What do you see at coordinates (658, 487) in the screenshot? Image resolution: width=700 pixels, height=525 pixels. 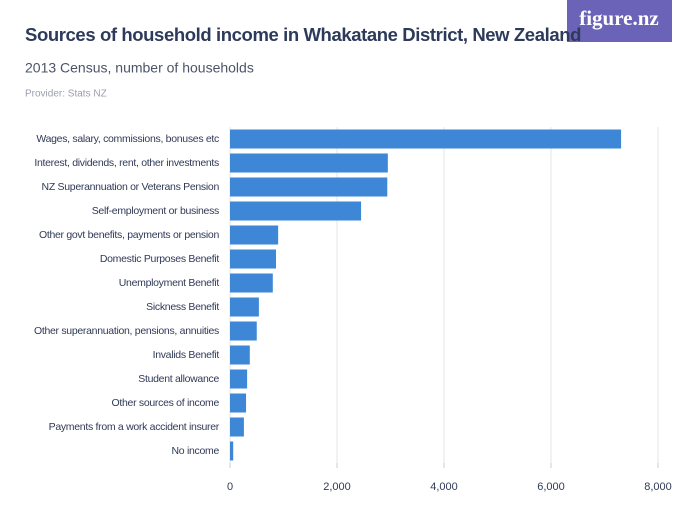 I see `x-tick-label: 8,000` at bounding box center [658, 487].